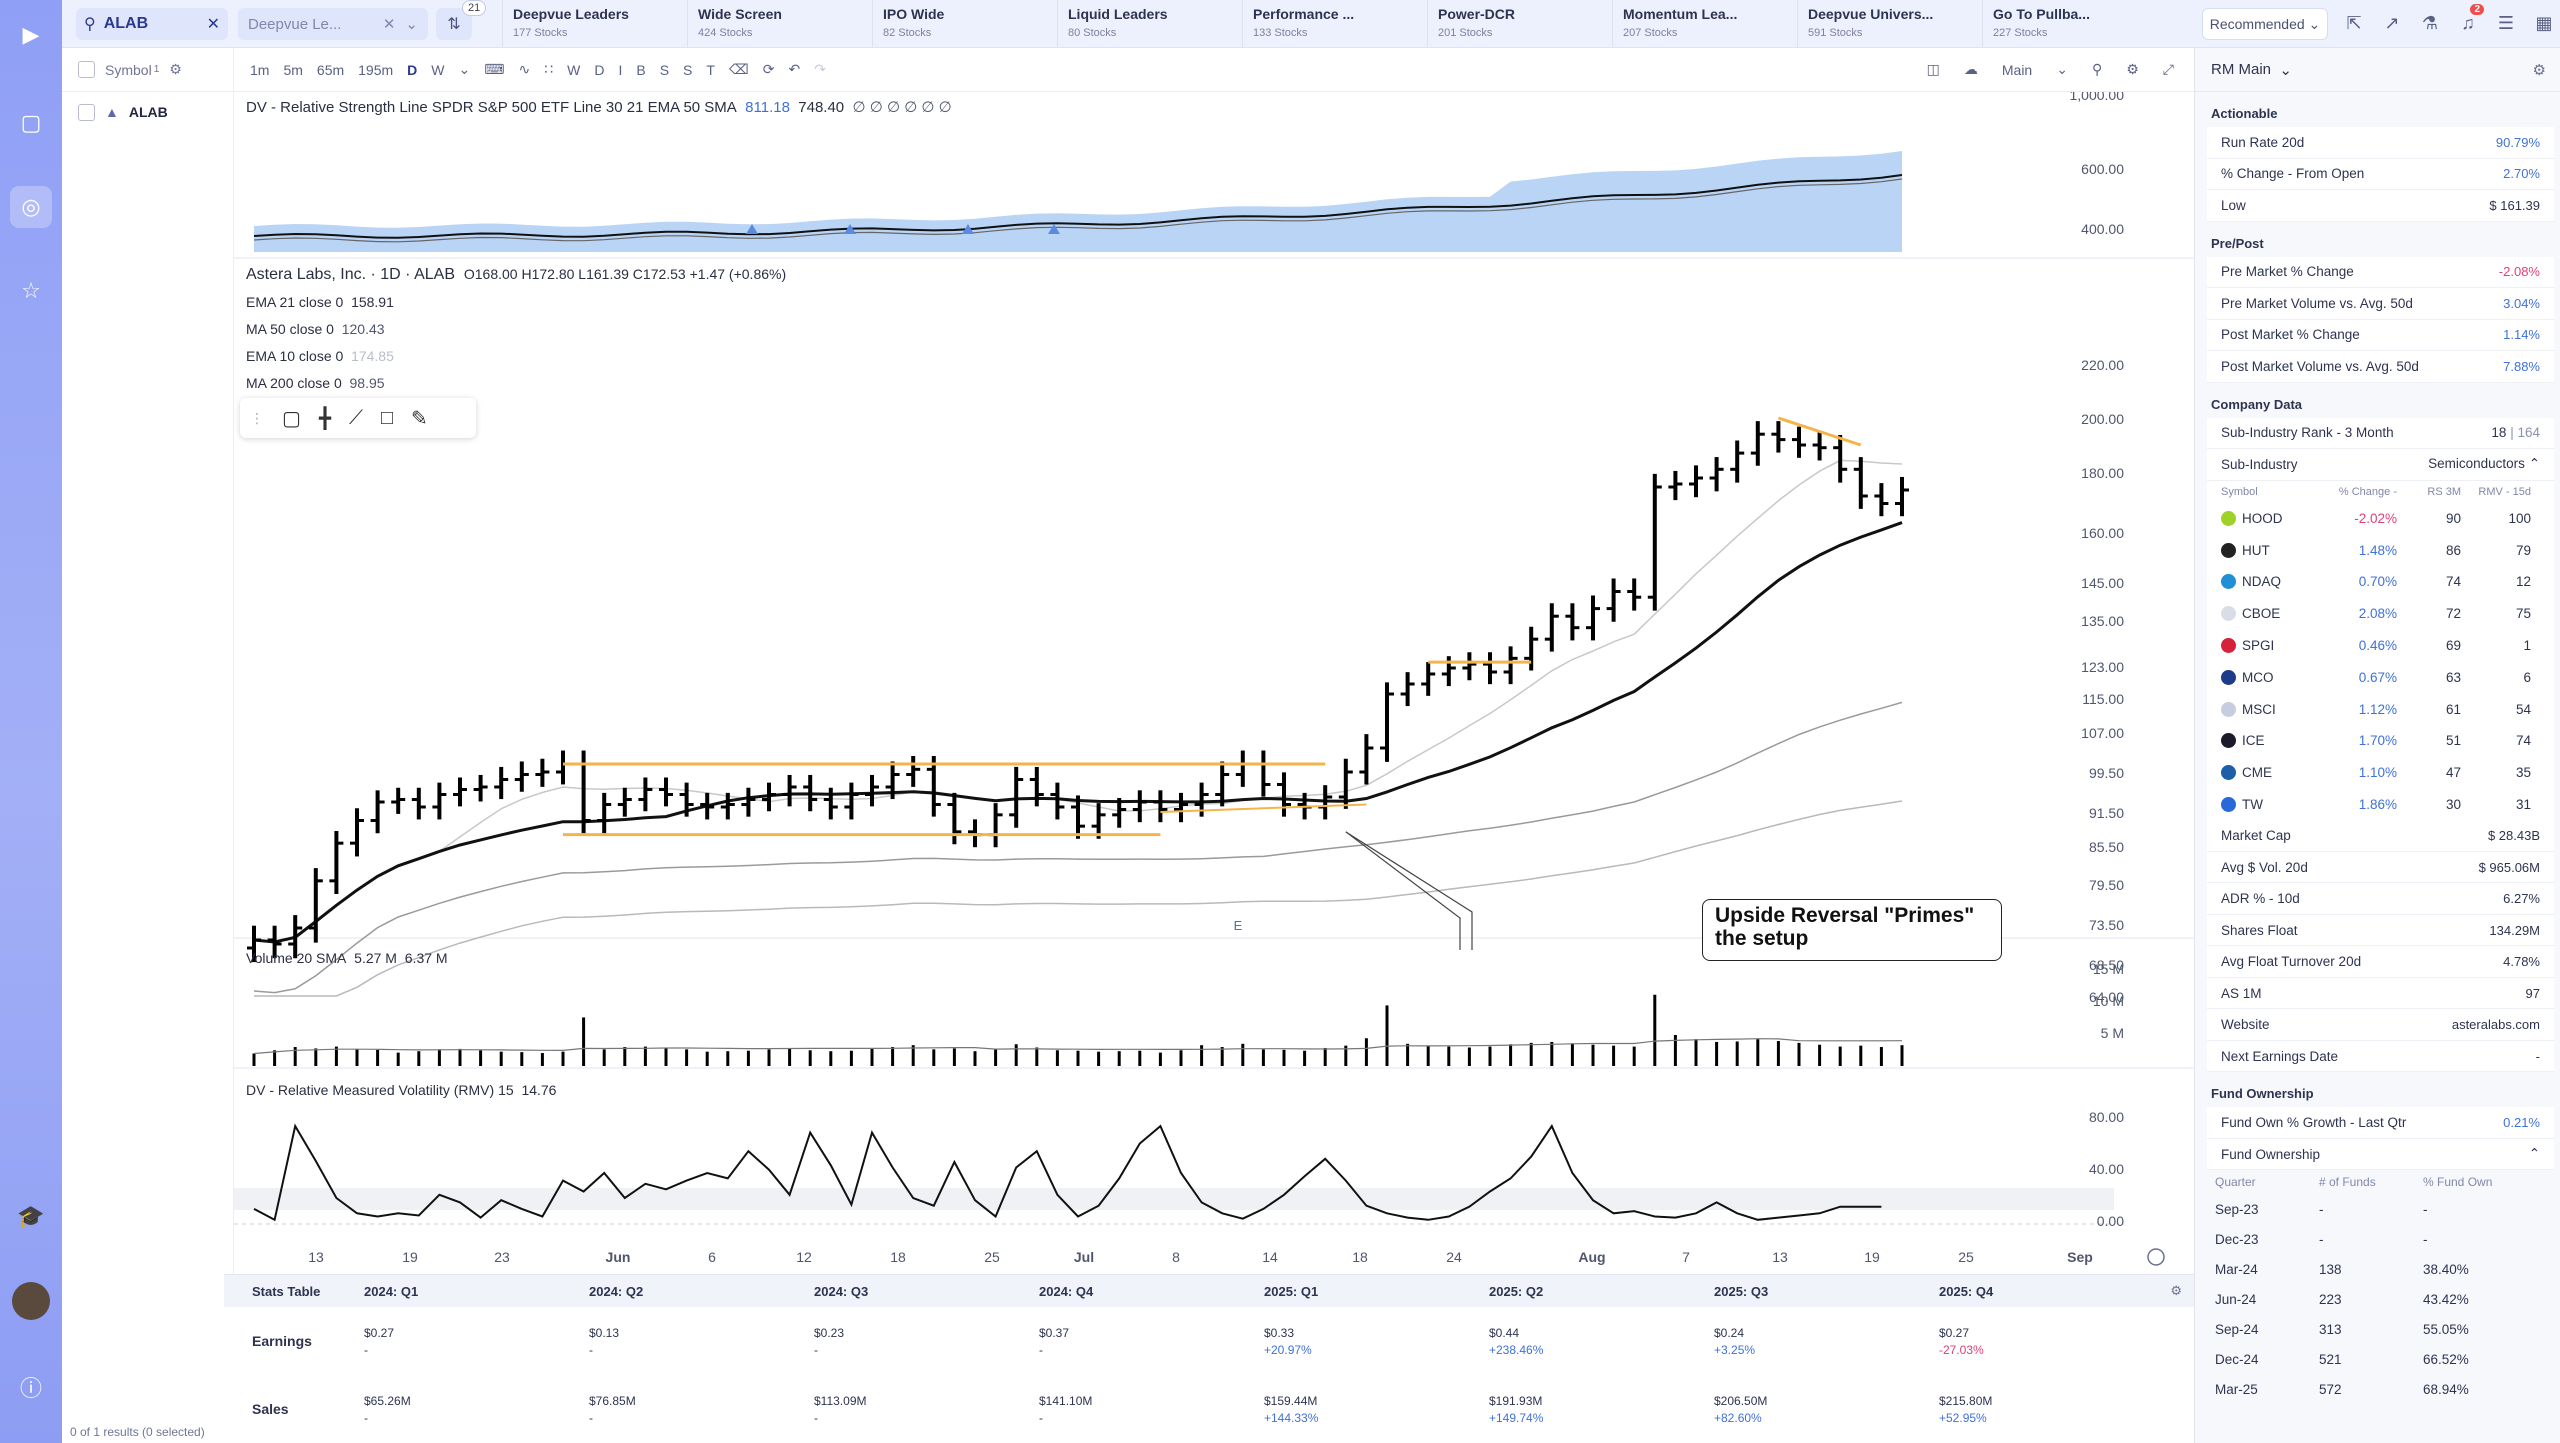  Describe the element at coordinates (213, 24) in the screenshot. I see `clear-icon: ✕` at that location.